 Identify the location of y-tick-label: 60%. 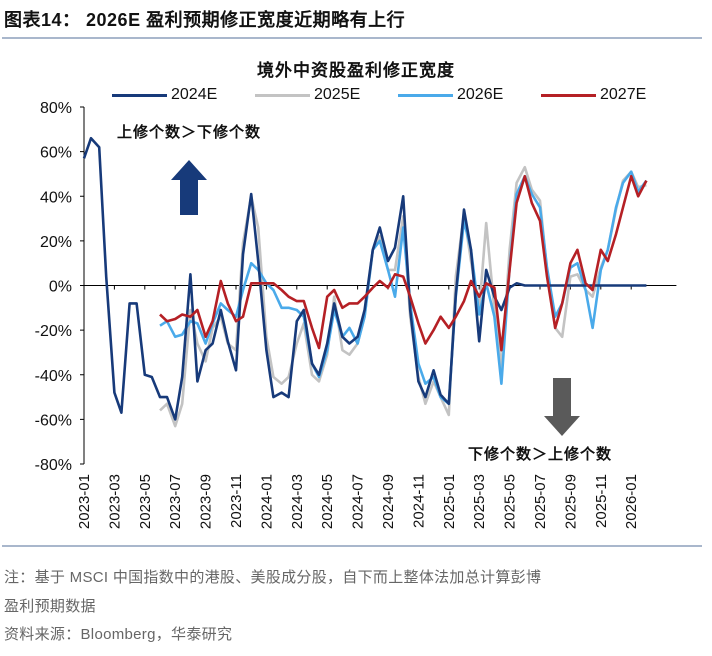
(56, 153).